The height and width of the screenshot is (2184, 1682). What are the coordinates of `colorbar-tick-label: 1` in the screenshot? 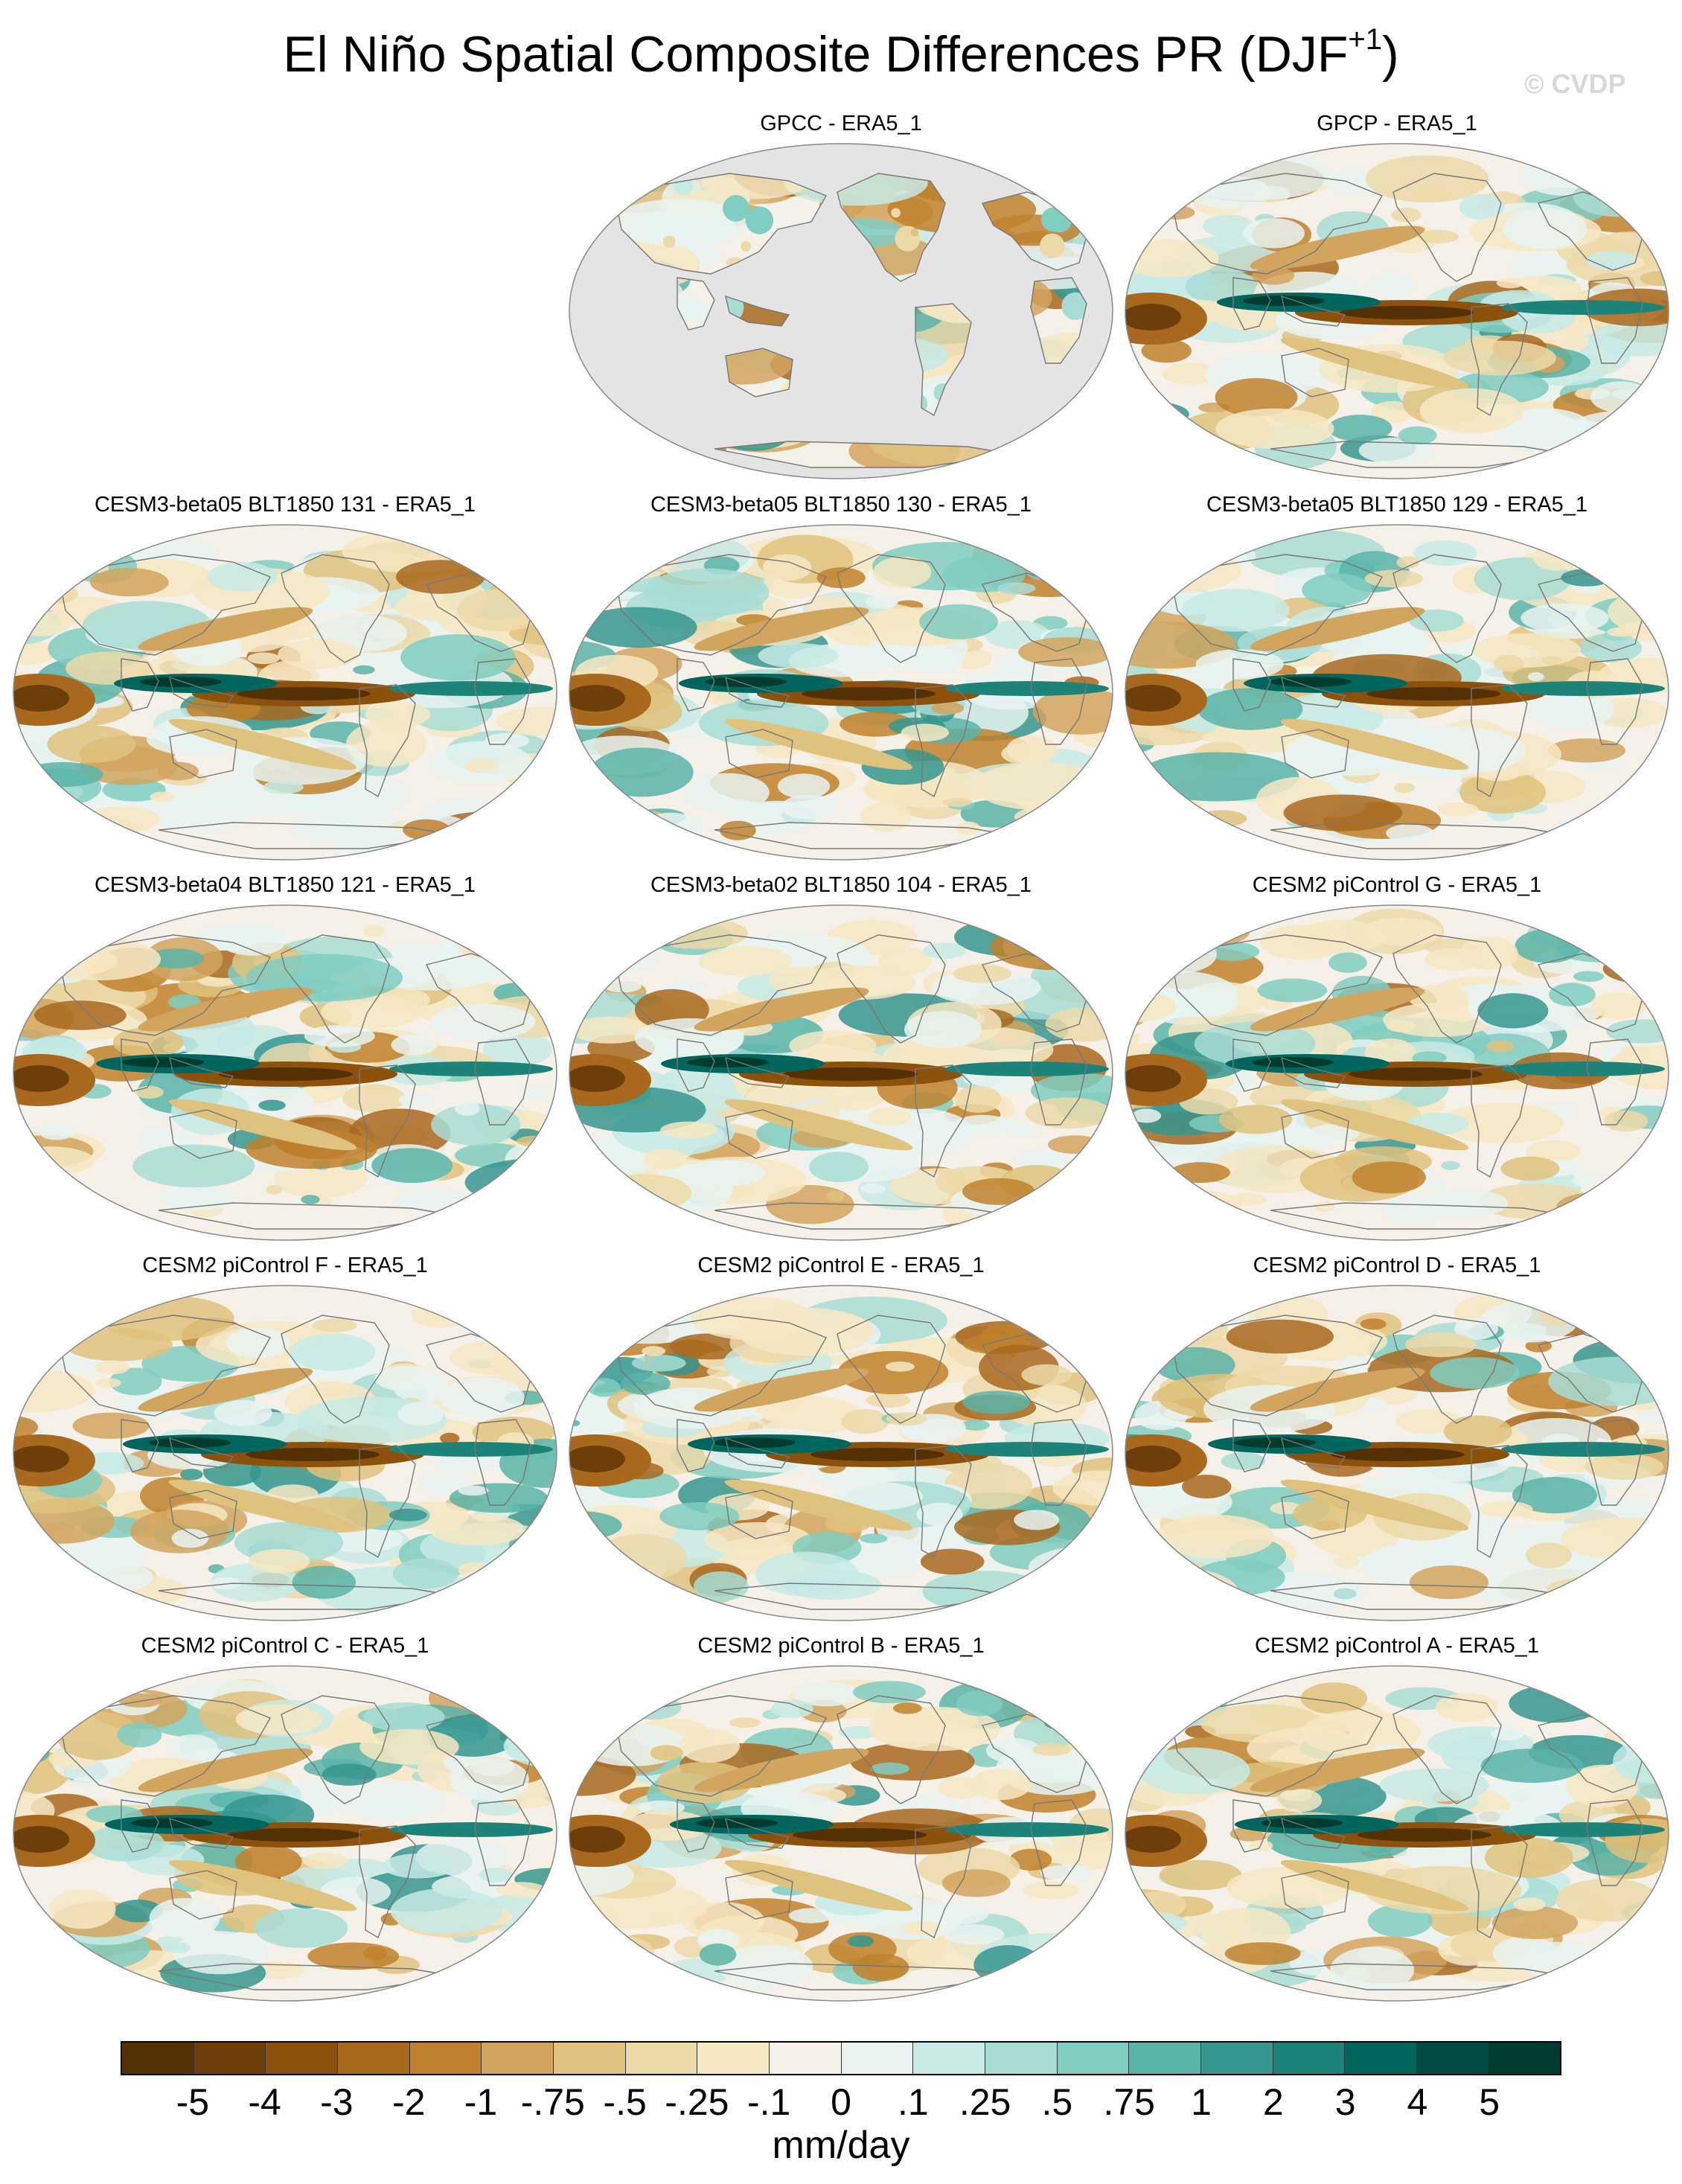 It's located at (1201, 2102).